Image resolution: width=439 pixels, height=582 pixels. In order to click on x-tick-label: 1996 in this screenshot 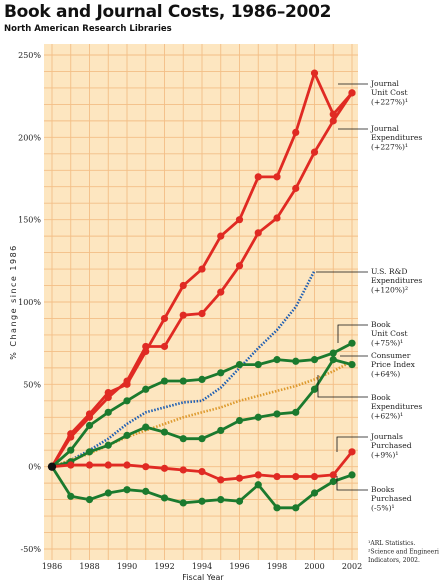, I will do `click(239, 566)`.